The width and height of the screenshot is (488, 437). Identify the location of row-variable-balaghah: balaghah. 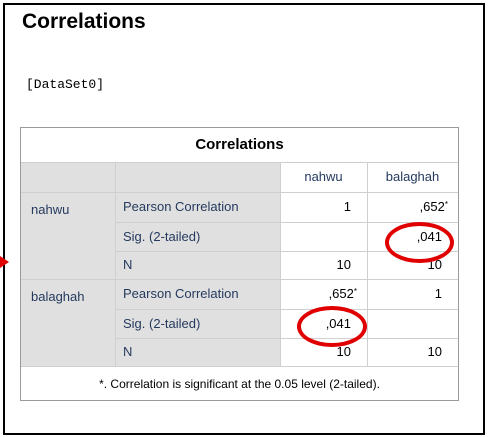
(68, 322).